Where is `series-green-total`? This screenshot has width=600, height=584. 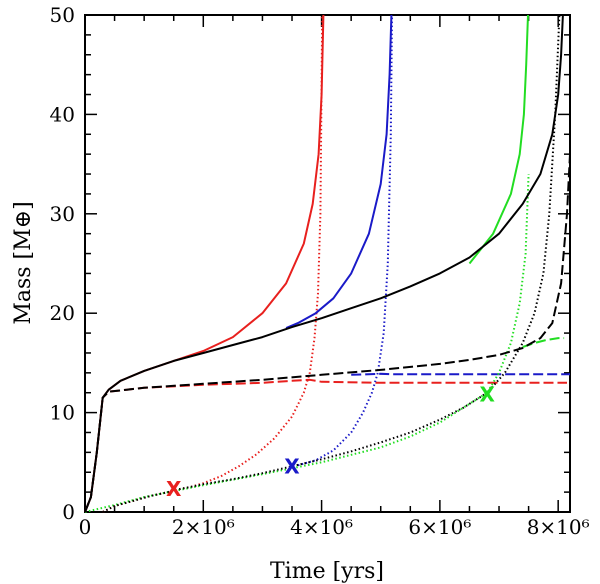
series-green-total is located at coordinates (498, 139).